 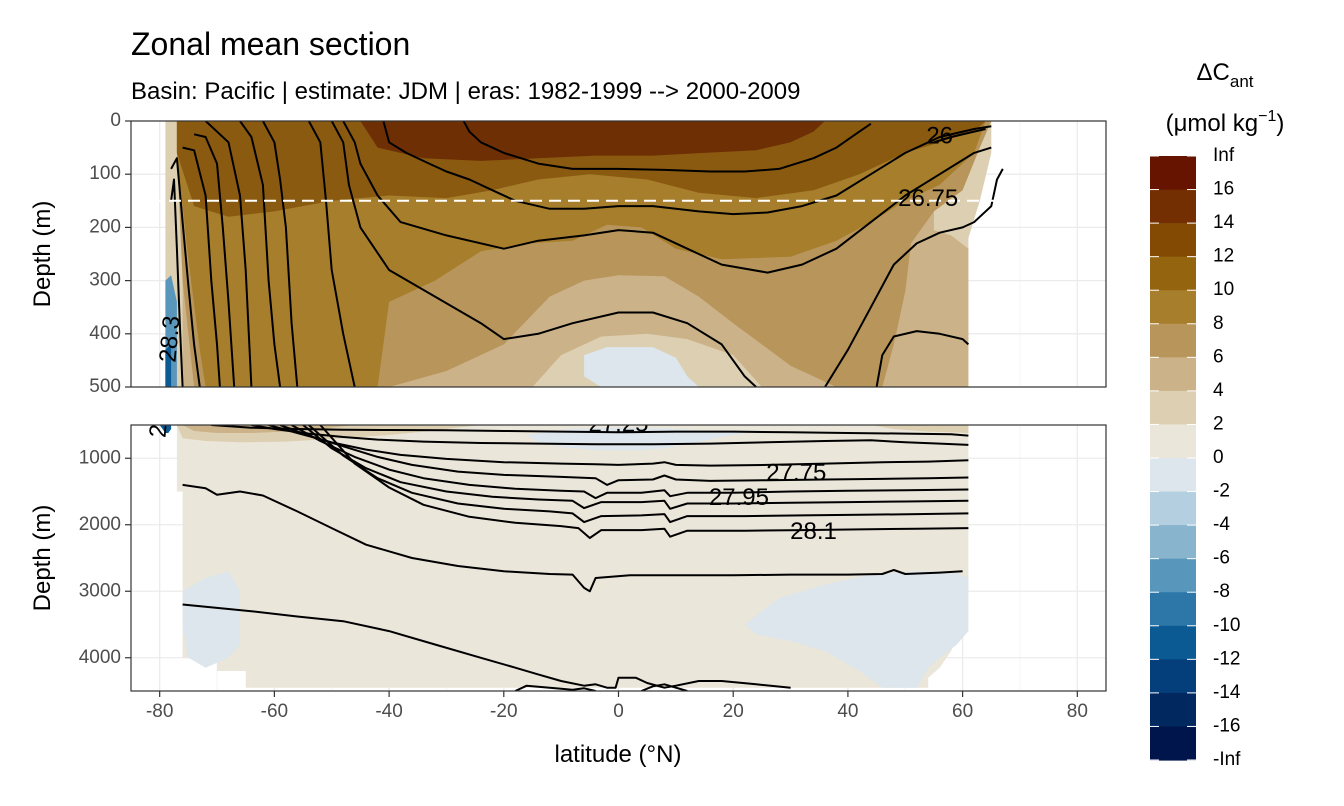 I want to click on contour-label: 27.25, so click(x=618, y=423).